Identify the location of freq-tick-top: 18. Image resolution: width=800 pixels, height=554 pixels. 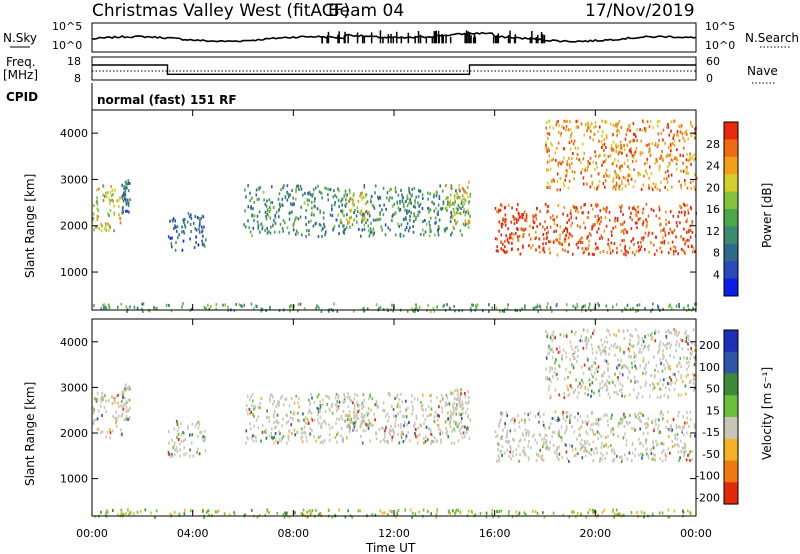
(74, 61).